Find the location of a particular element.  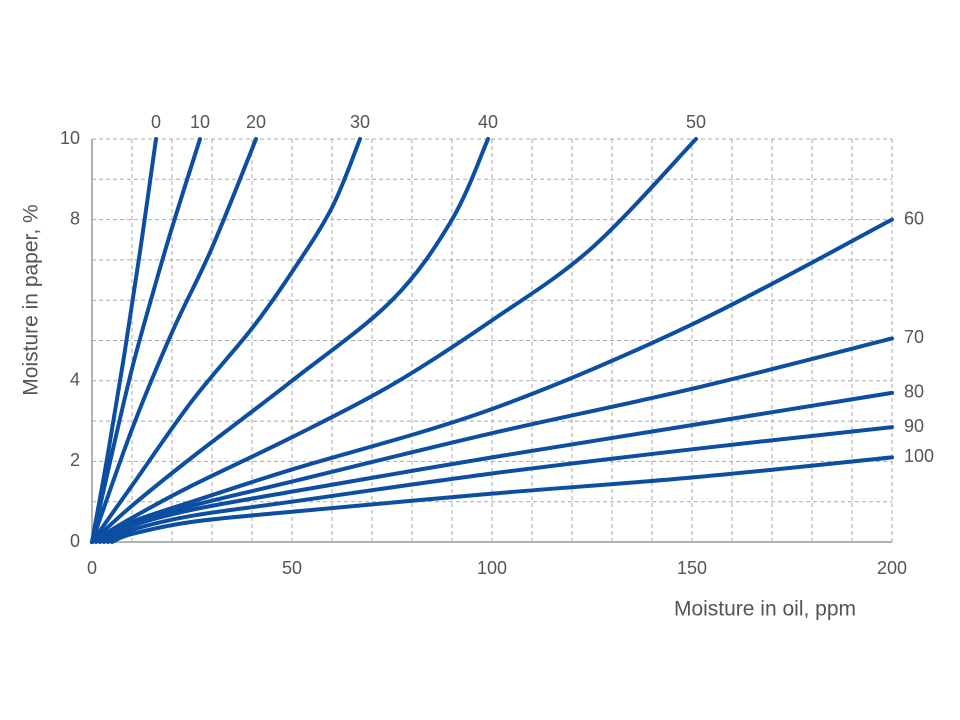

x-tick-label: 150 is located at coordinates (692, 568).